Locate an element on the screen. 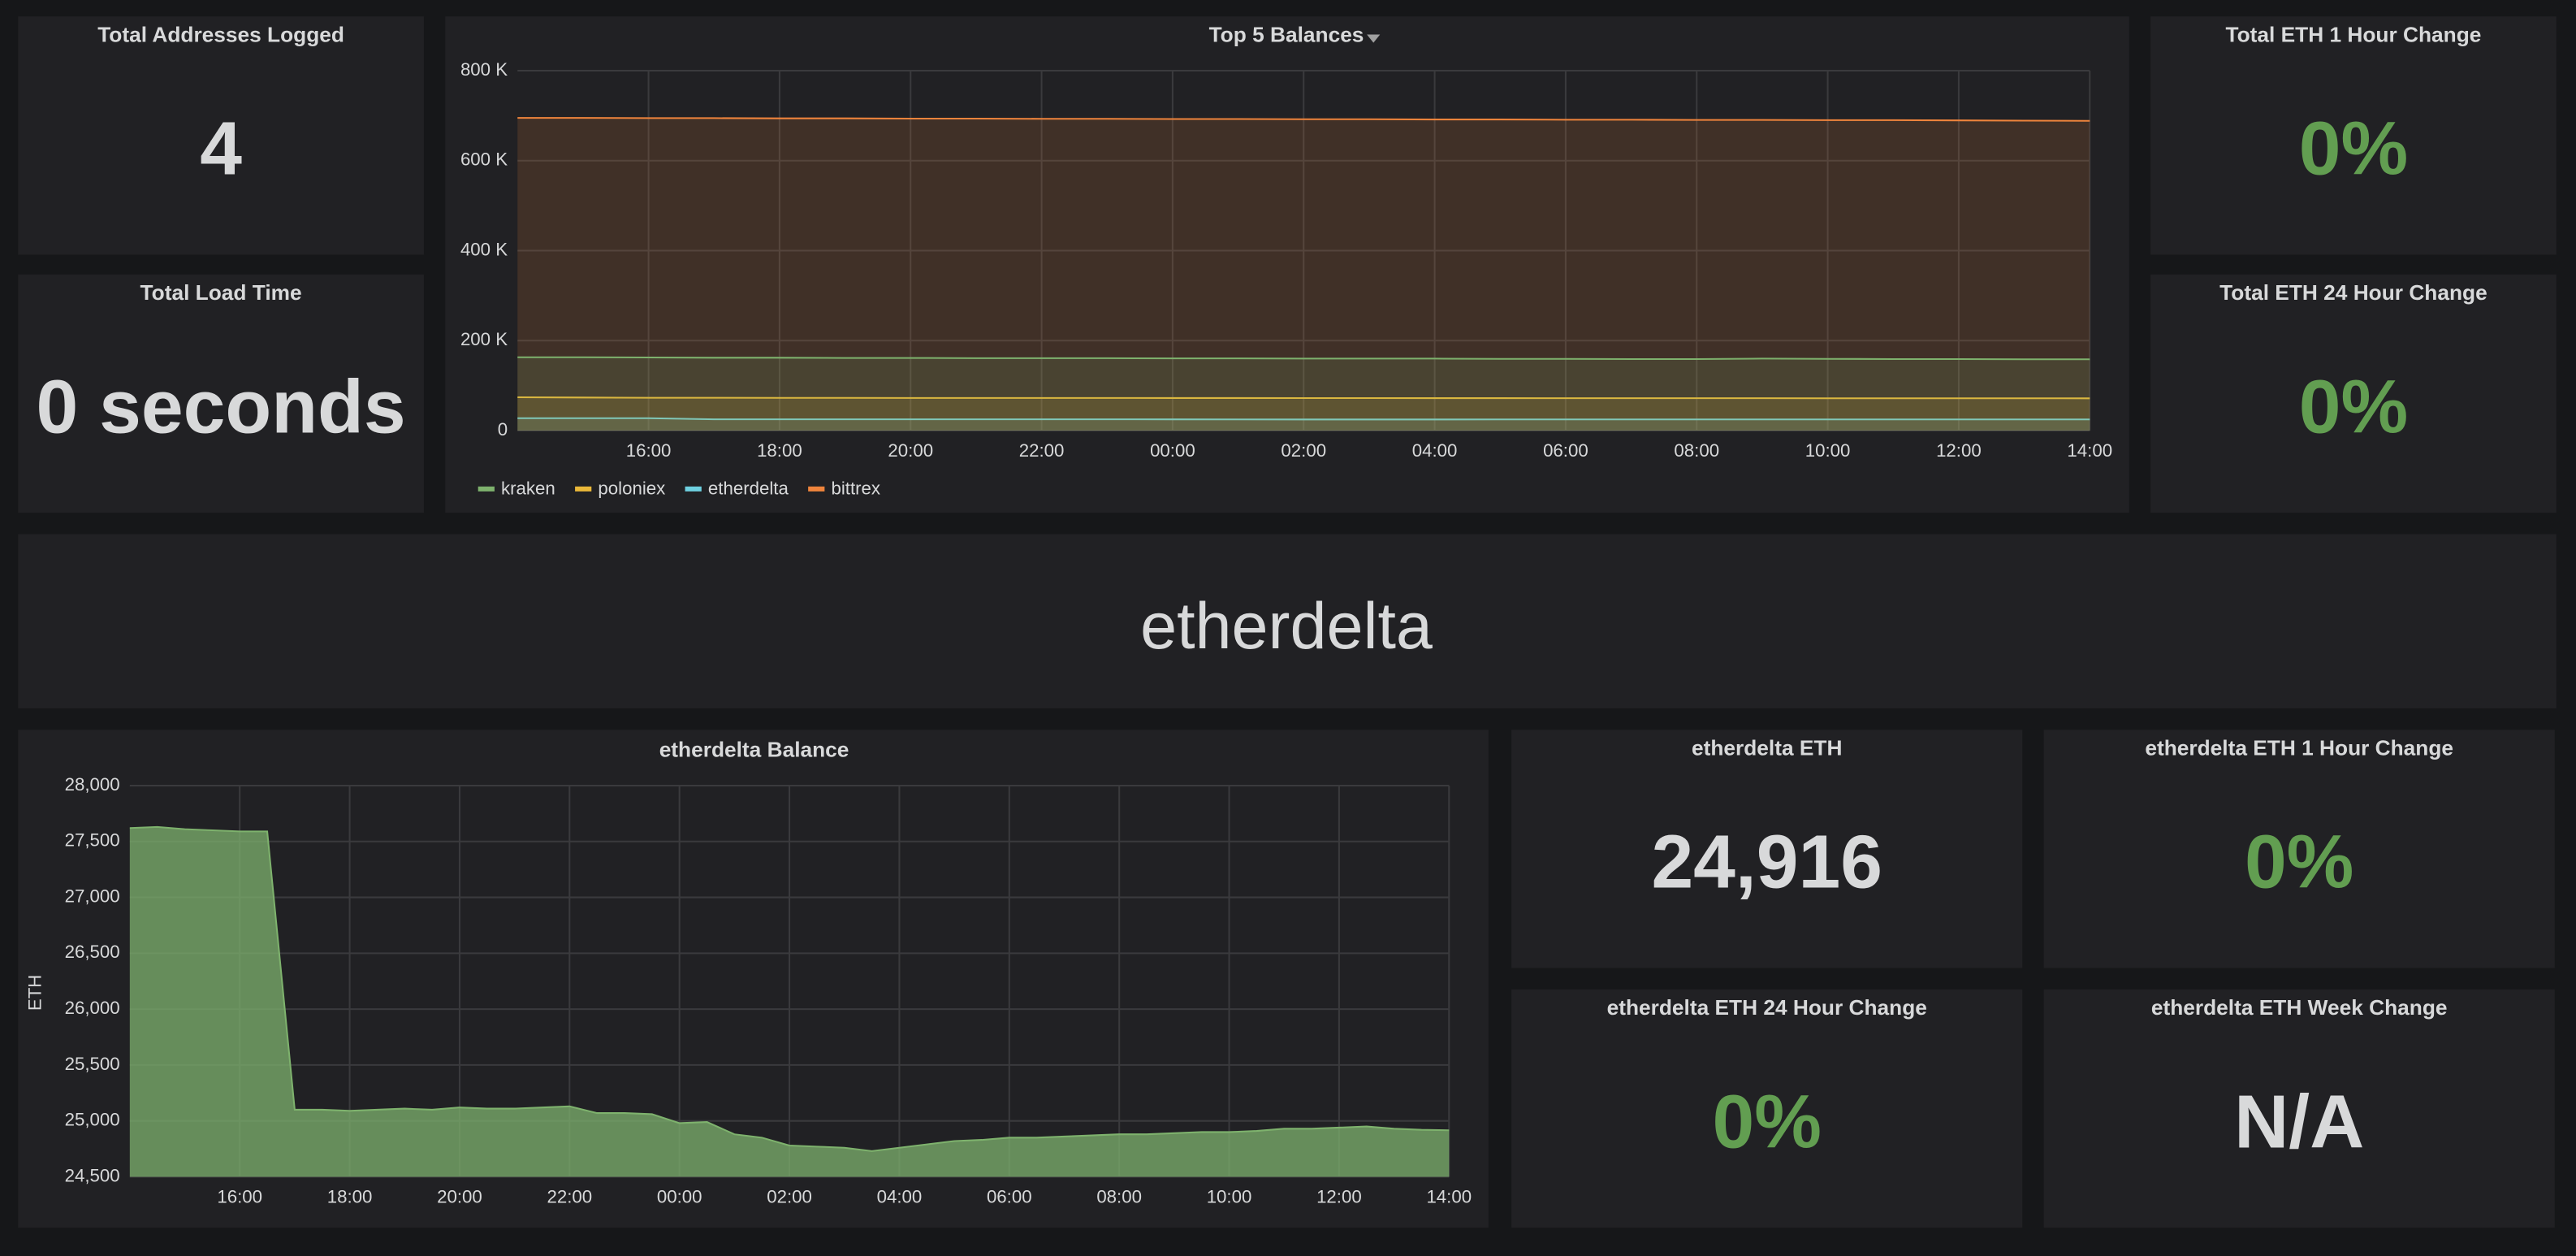 Image resolution: width=2576 pixels, height=1256 pixels. y-tick-label: 25,000 is located at coordinates (93, 1120).